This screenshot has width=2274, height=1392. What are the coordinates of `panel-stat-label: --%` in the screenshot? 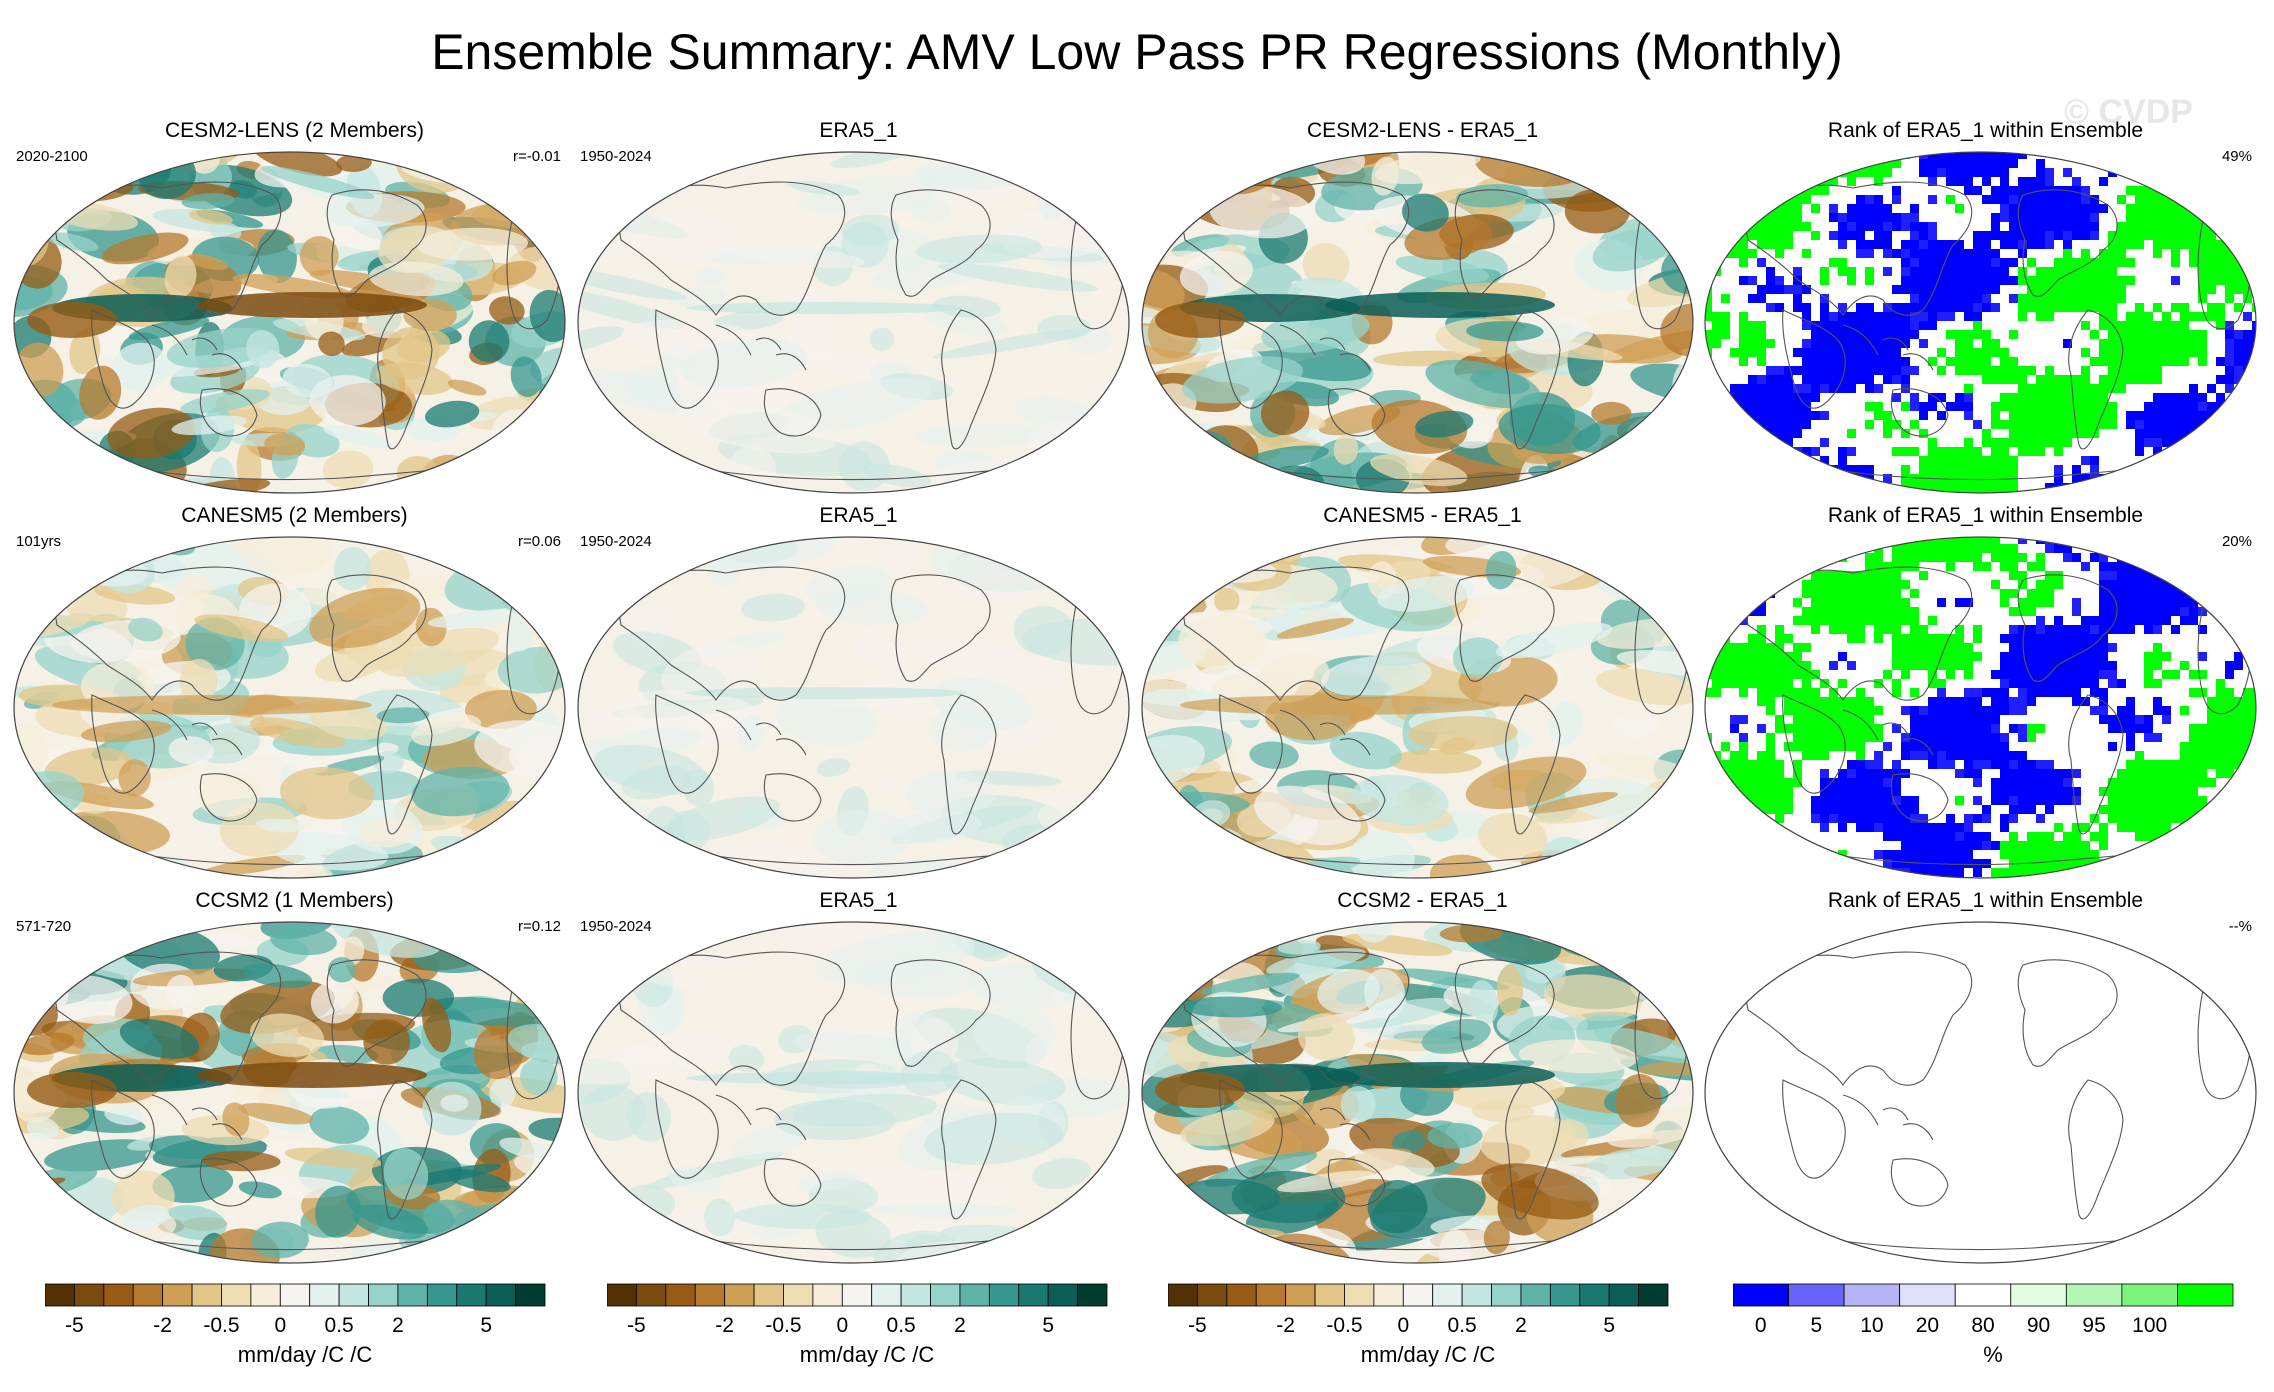 It's located at (2240, 926).